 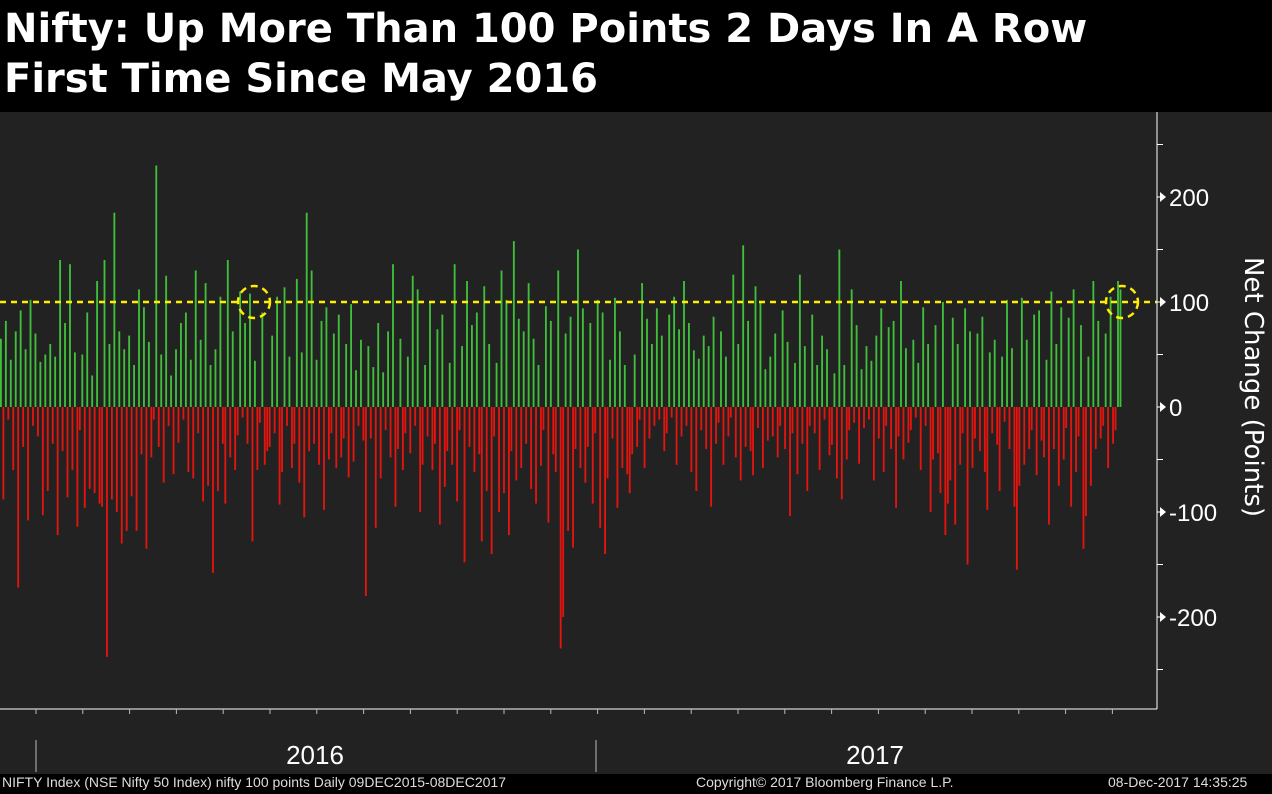 I want to click on footer-copyright: Copyright© 2017 Bloomberg Finance L.P., so click(x=825, y=782).